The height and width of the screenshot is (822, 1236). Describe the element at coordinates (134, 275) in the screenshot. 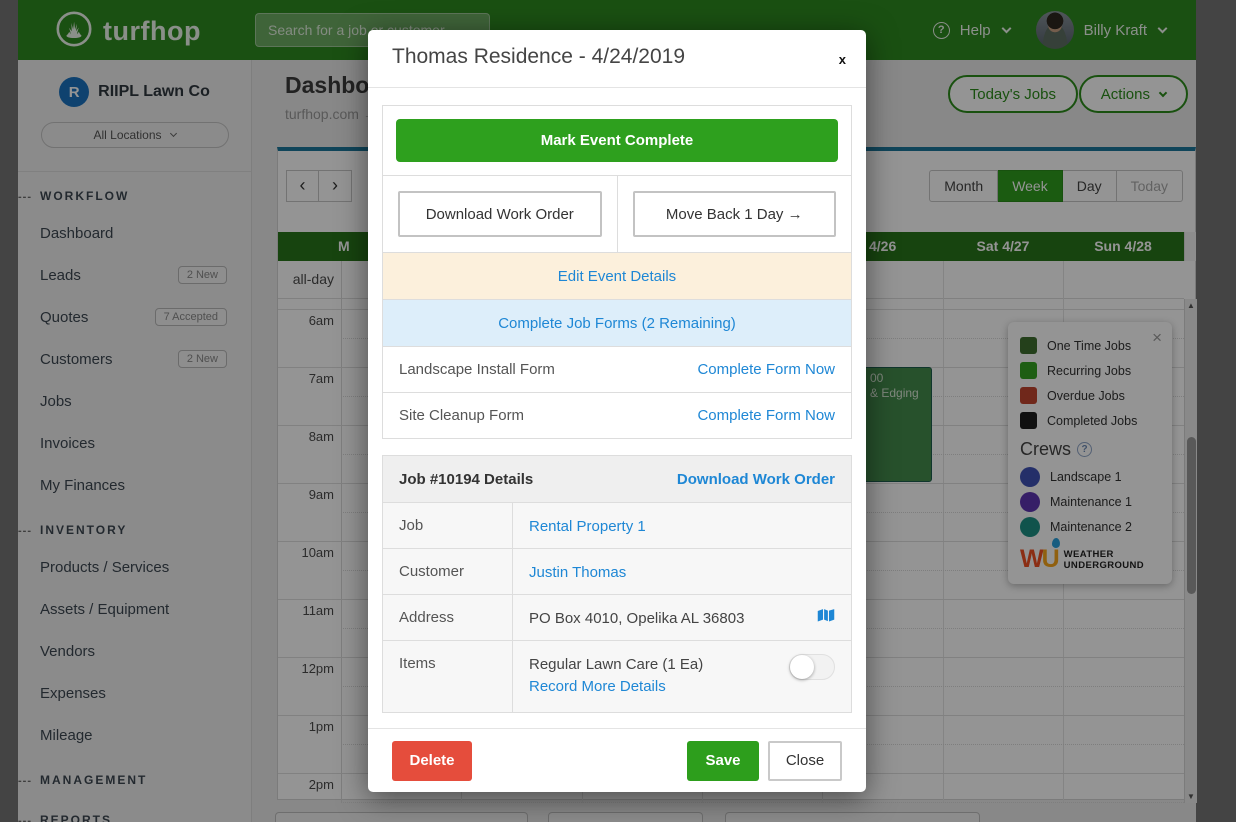

I see `sidebar-item-leads: Leads 2 New` at that location.